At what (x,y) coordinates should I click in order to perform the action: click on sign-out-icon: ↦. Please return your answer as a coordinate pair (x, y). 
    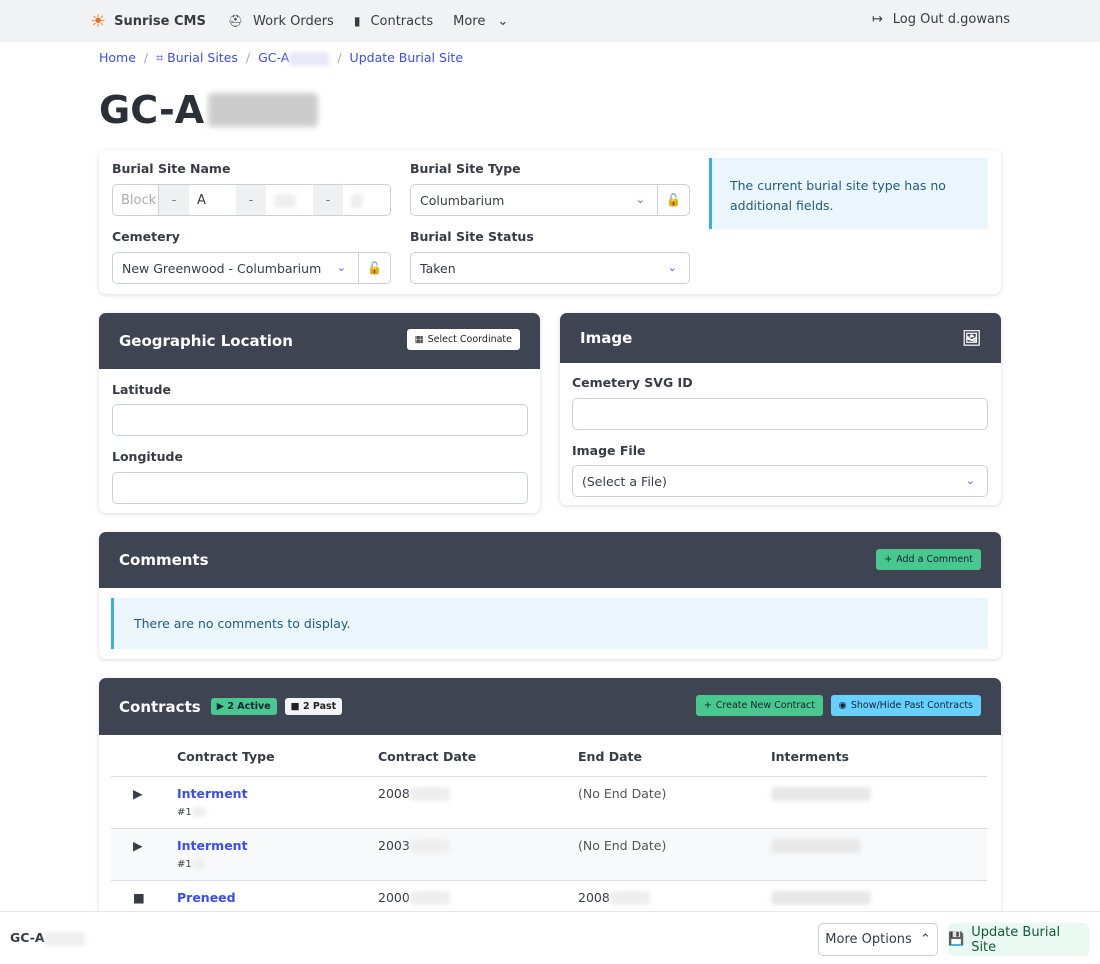
    Looking at the image, I should click on (877, 19).